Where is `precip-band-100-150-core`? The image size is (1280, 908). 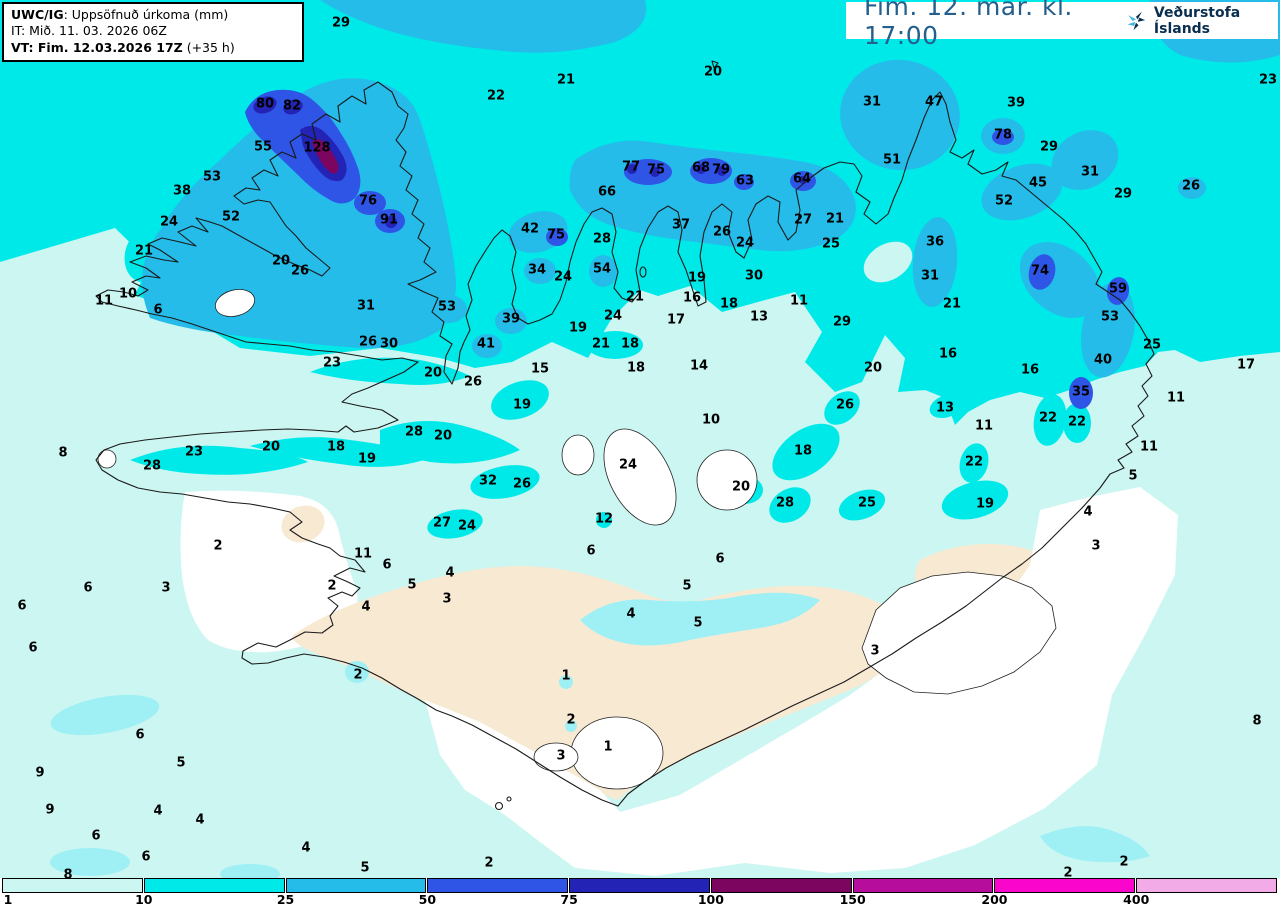 precip-band-100-150-core is located at coordinates (325, 156).